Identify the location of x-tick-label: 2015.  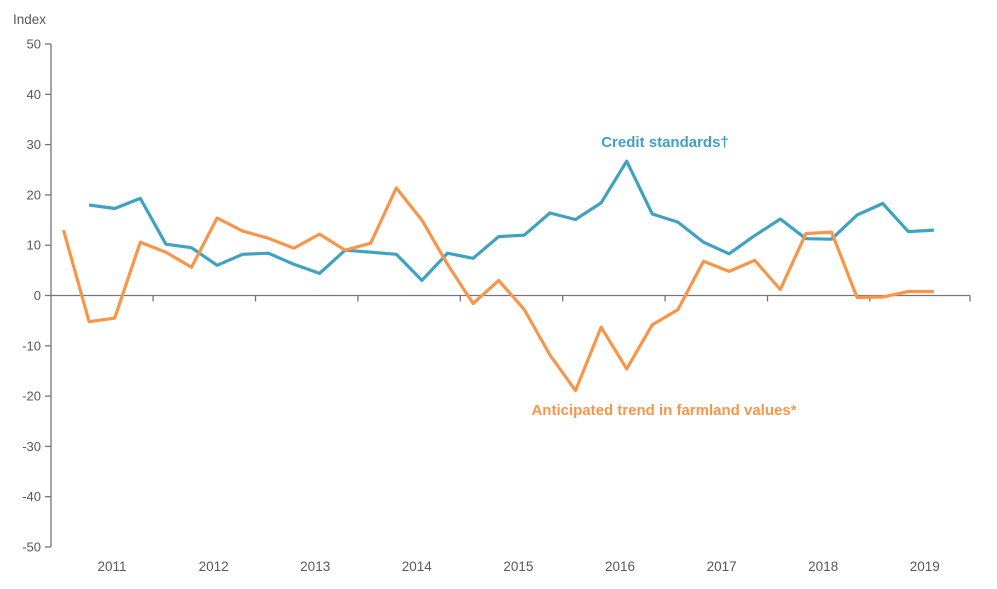
(518, 566).